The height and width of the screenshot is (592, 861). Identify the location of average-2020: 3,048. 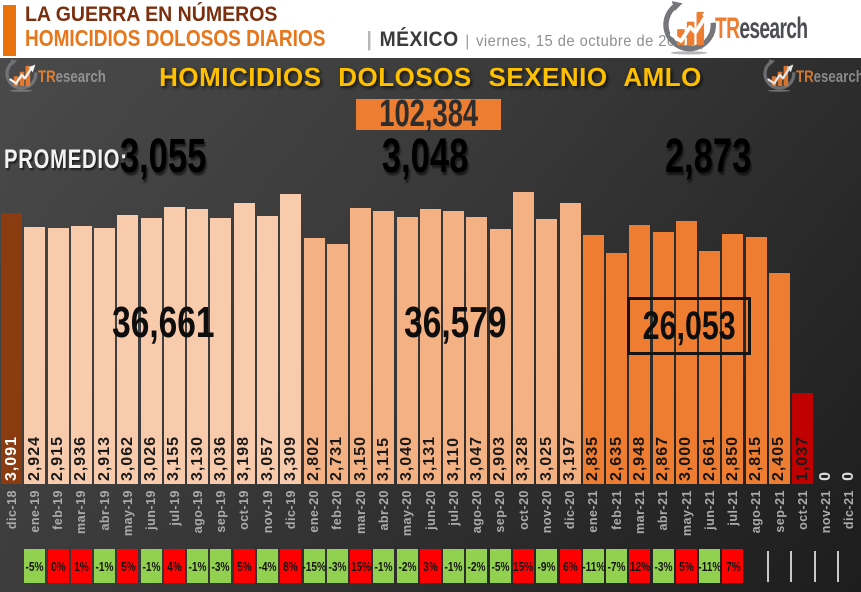
(425, 156).